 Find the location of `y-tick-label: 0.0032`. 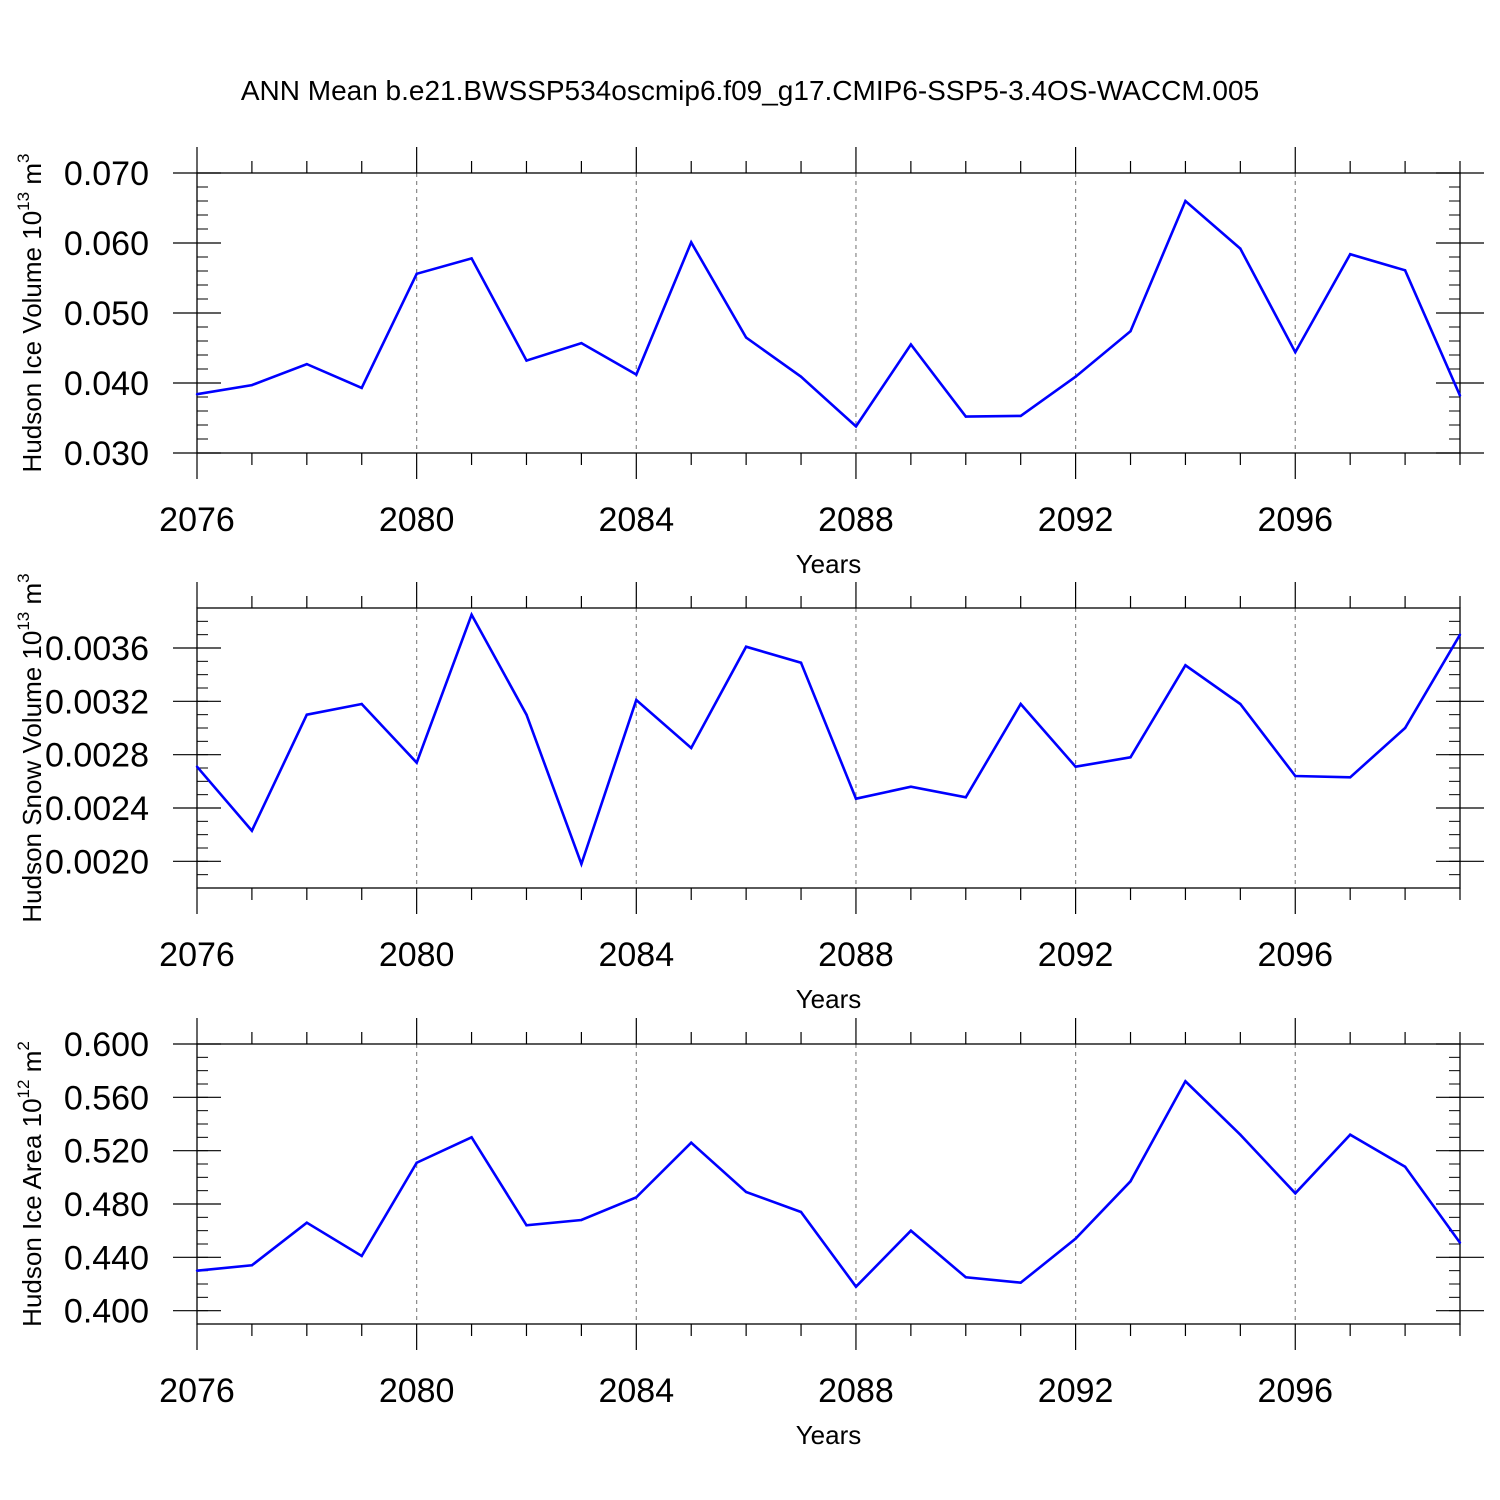

y-tick-label: 0.0032 is located at coordinates (97, 702).